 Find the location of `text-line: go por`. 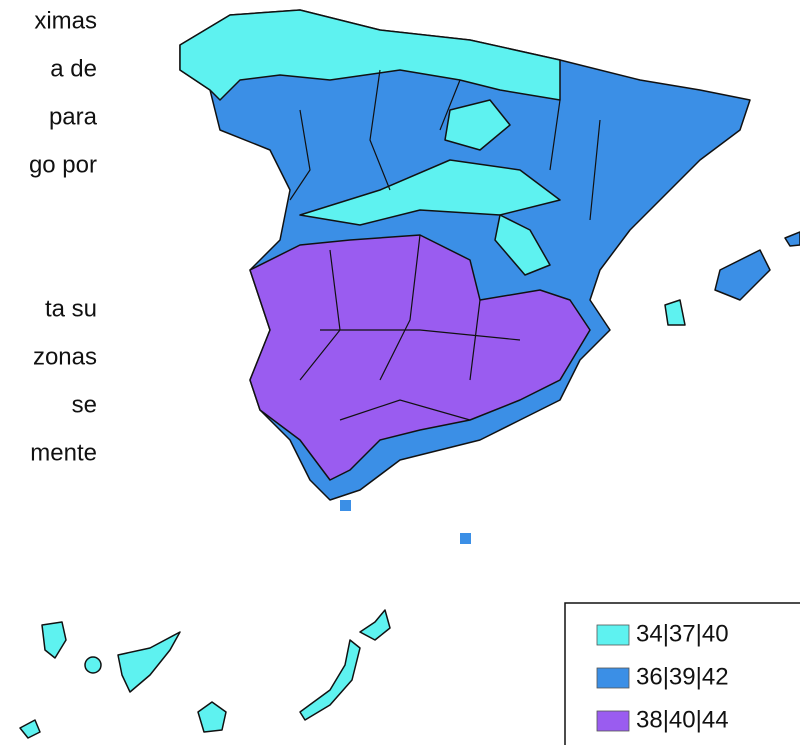

text-line: go por is located at coordinates (63, 164).